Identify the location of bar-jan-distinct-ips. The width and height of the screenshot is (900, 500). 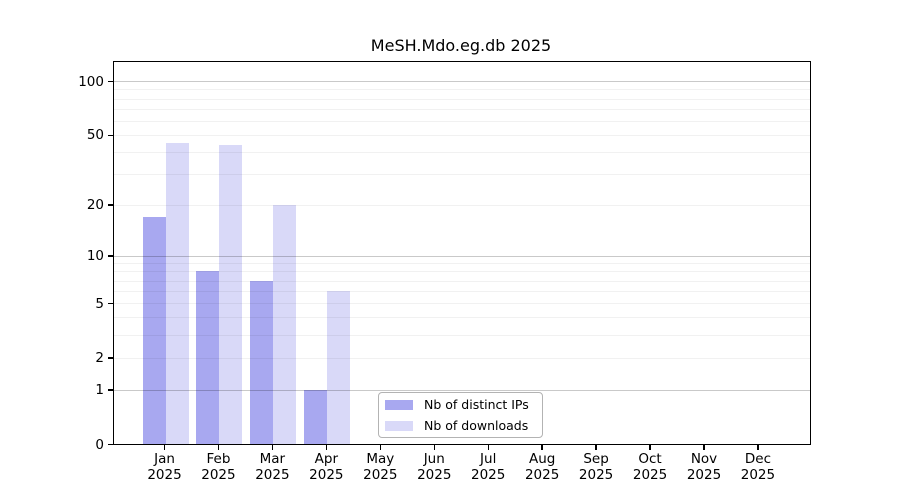
(154, 330).